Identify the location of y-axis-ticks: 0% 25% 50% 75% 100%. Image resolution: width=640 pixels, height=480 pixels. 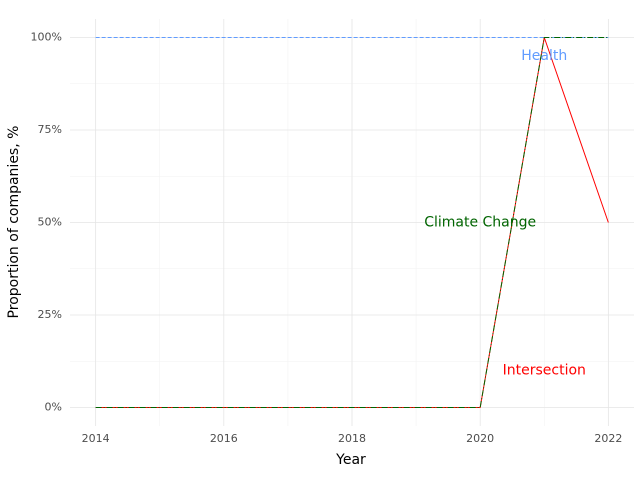
(46, 222).